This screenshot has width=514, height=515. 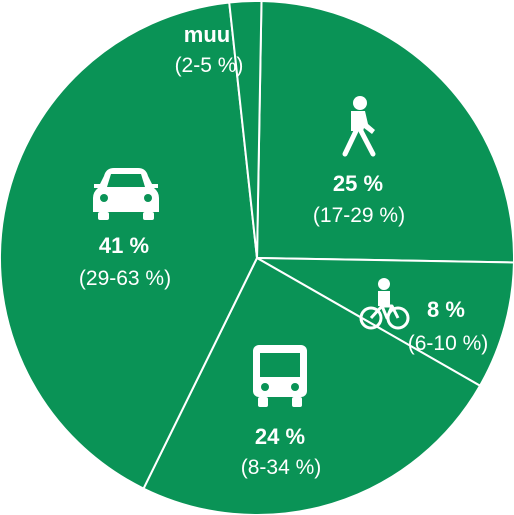 What do you see at coordinates (125, 229) in the screenshot?
I see `slice-label-car: 41 % (29-63 %)` at bounding box center [125, 229].